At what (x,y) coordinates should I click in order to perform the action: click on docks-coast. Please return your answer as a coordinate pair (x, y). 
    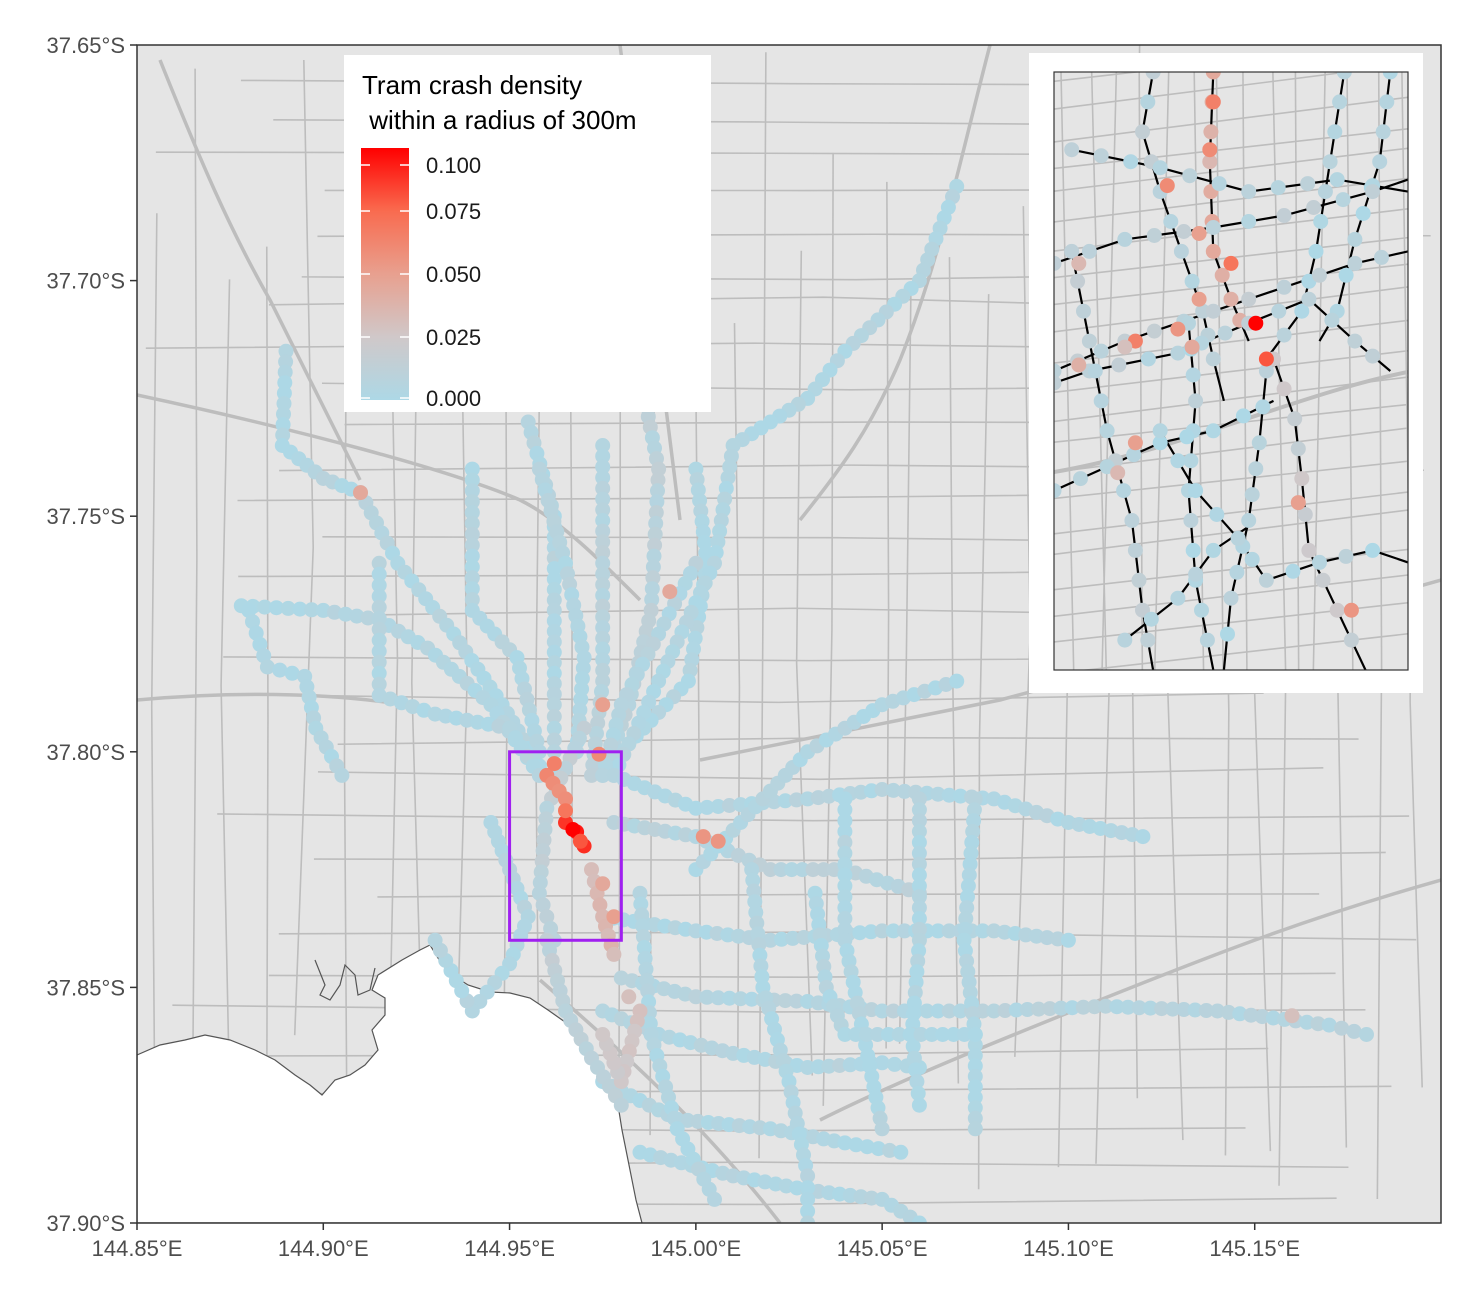
    Looking at the image, I should click on (345, 980).